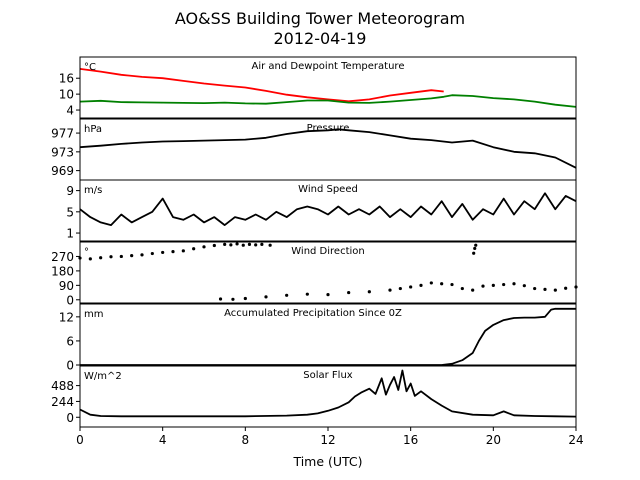  What do you see at coordinates (410, 440) in the screenshot?
I see `x-tick-label: 16` at bounding box center [410, 440].